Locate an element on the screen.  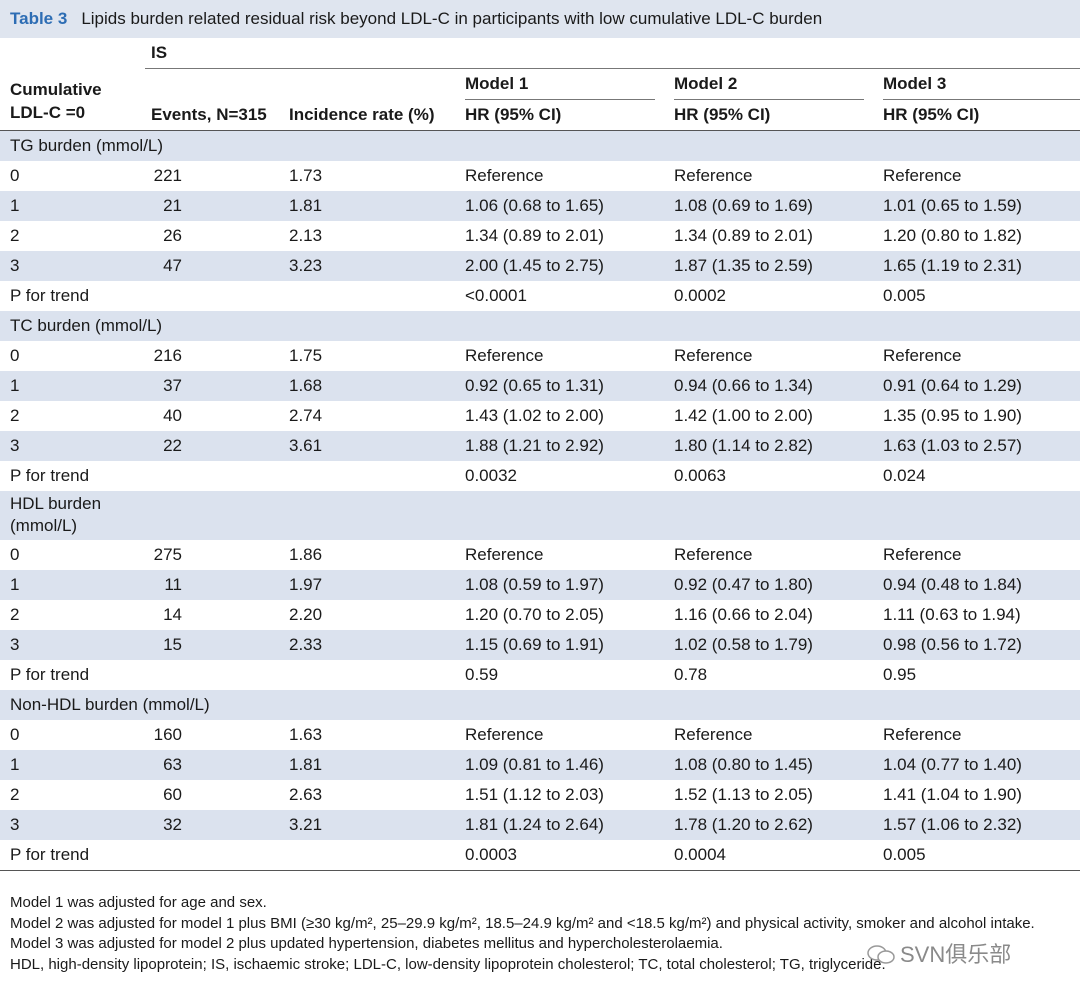
rate-cell: 1.68 is located at coordinates (371, 385).